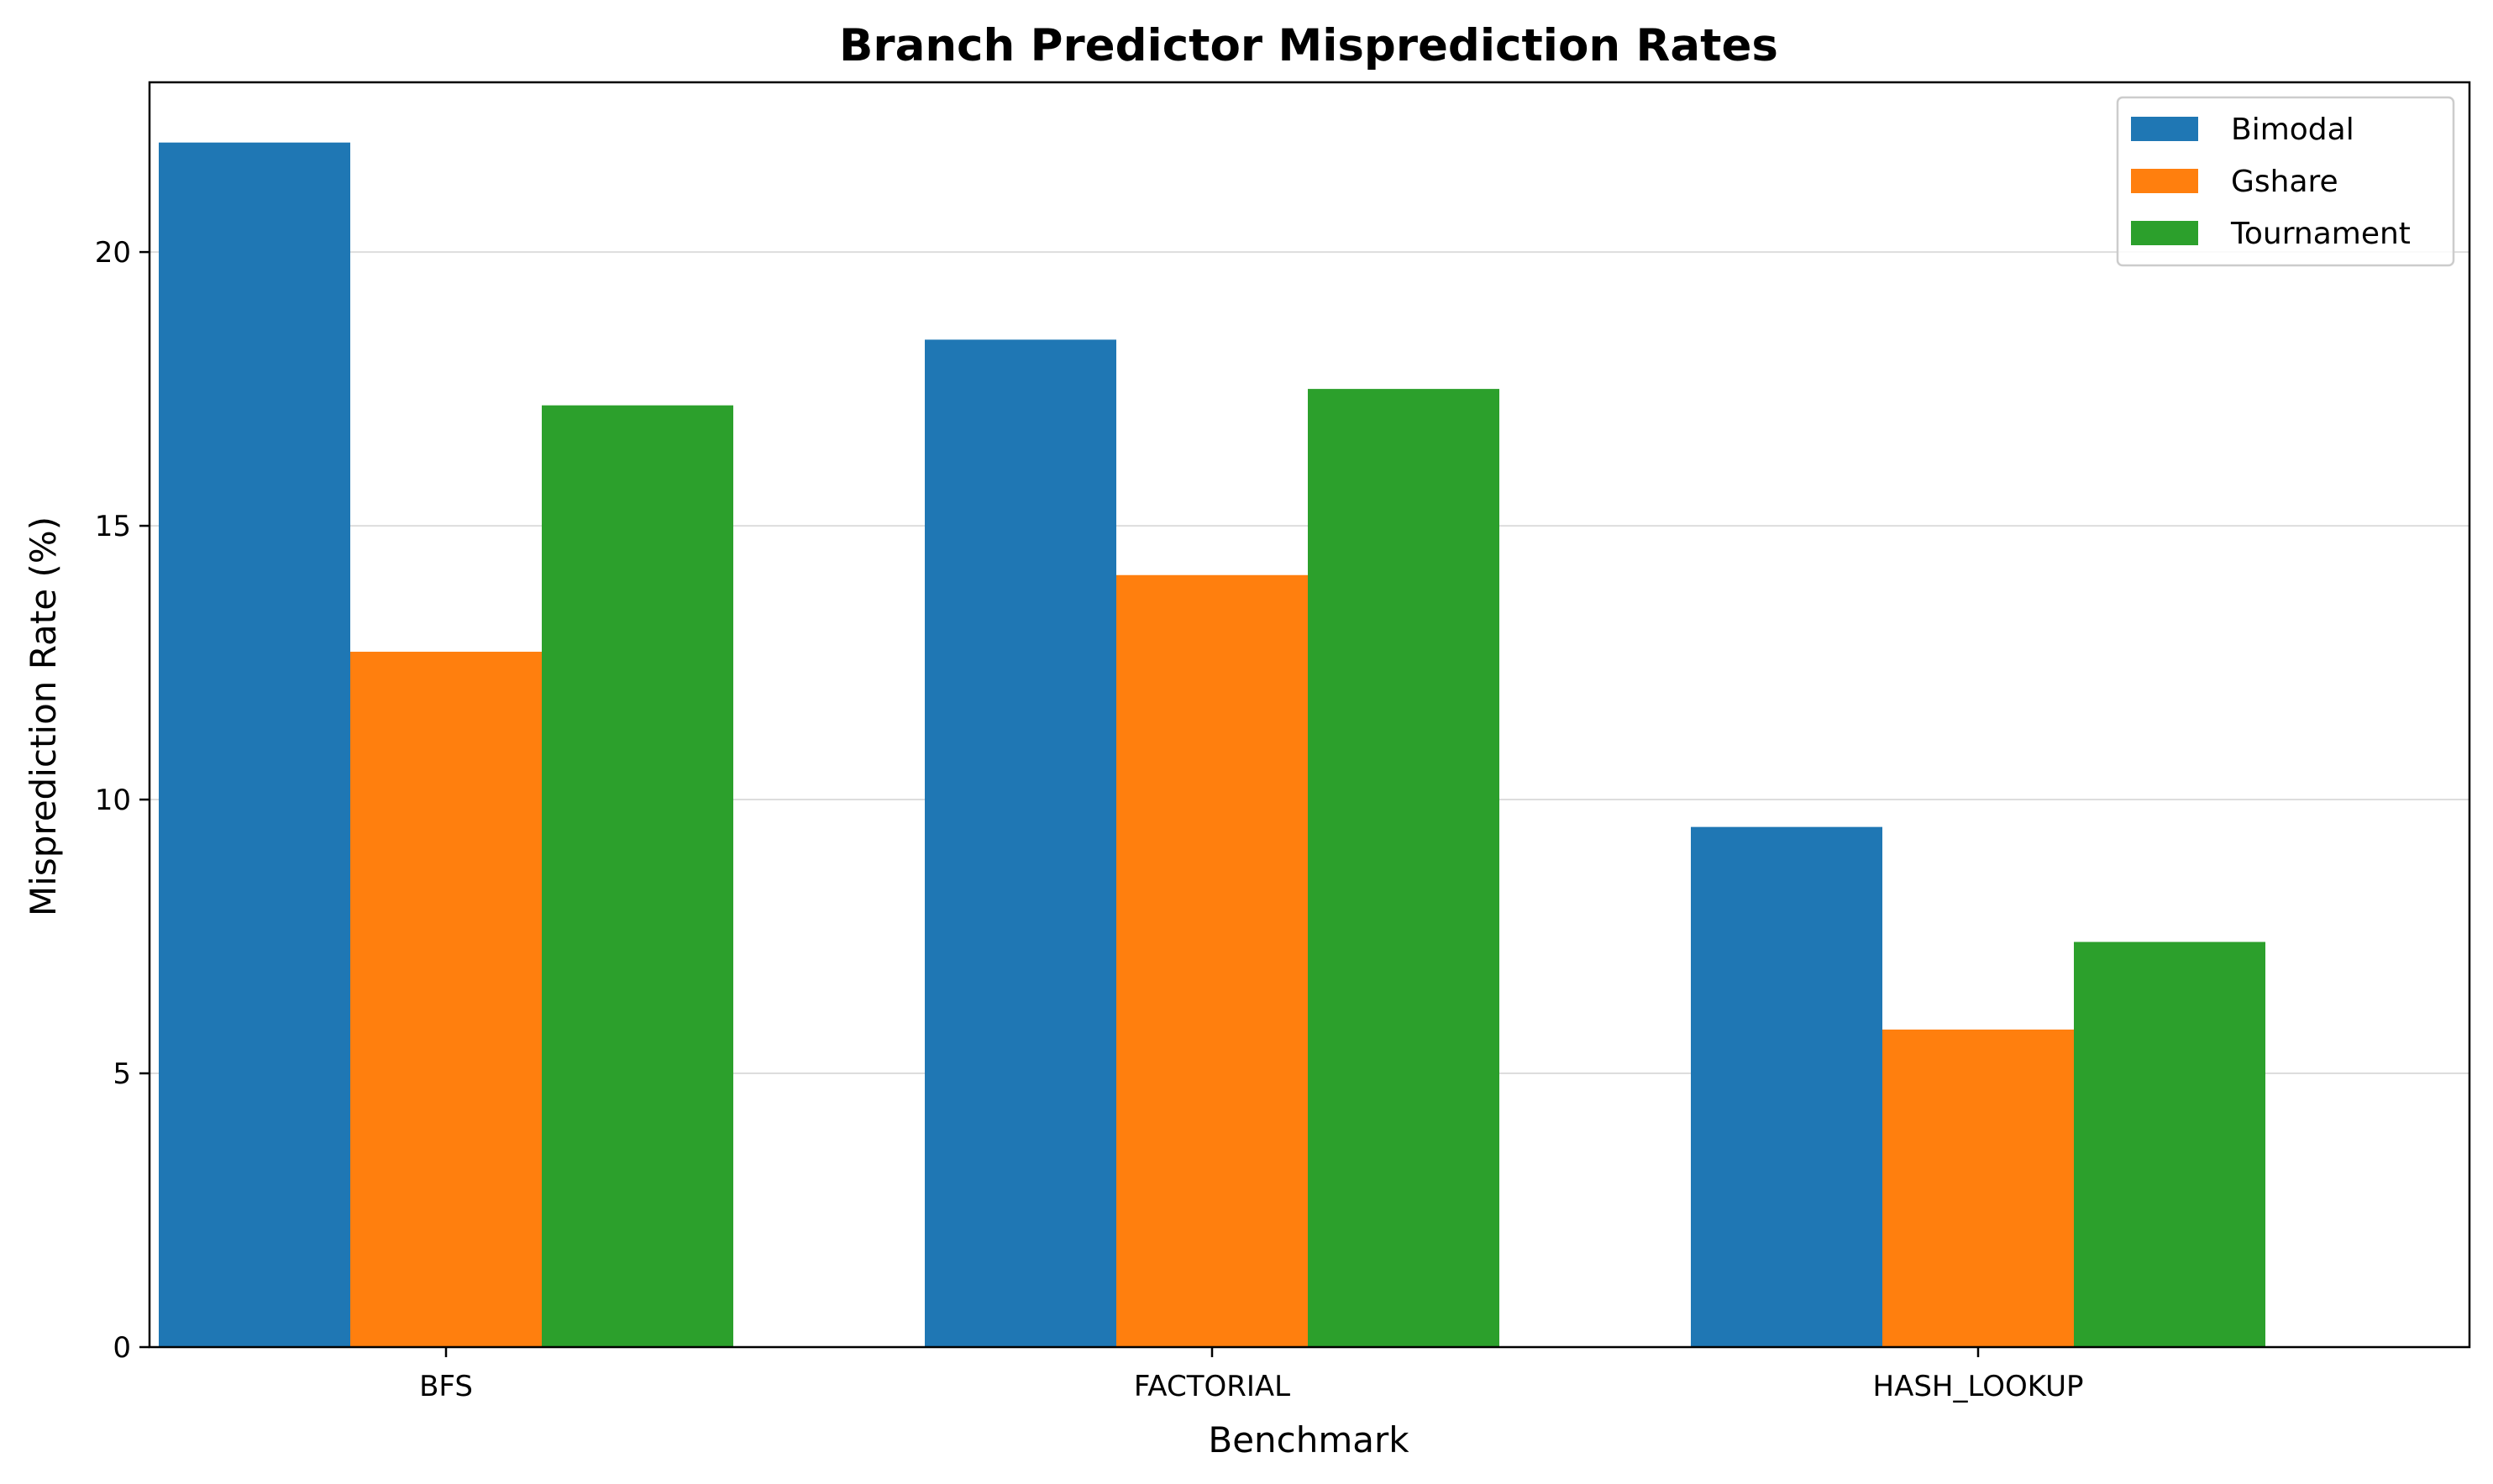 The height and width of the screenshot is (1484, 2493). What do you see at coordinates (1403, 868) in the screenshot?
I see `bar-tournament-factorial` at bounding box center [1403, 868].